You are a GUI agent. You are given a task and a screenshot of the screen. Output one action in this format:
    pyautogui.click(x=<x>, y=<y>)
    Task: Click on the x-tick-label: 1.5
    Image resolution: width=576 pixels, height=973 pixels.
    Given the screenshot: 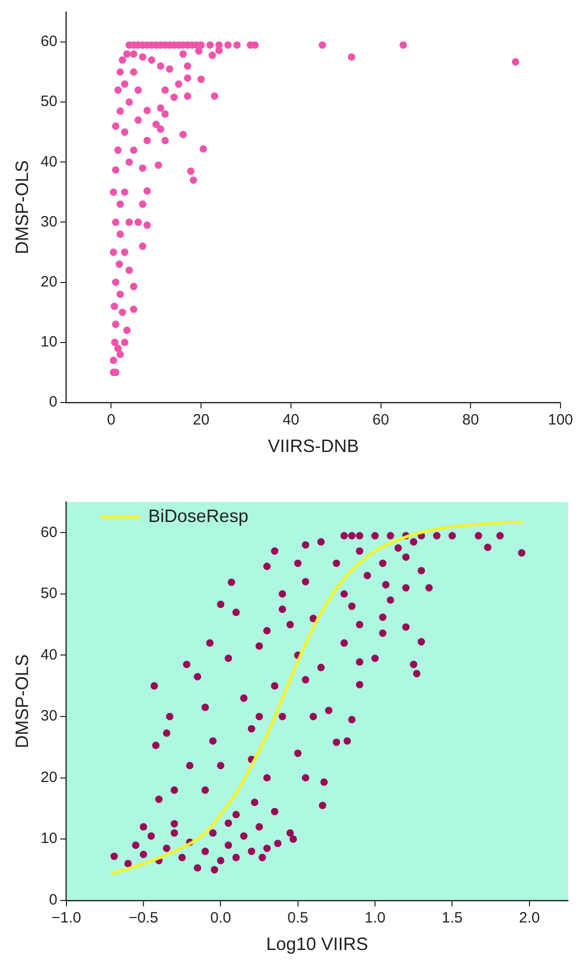 What is the action you would take?
    pyautogui.click(x=452, y=918)
    